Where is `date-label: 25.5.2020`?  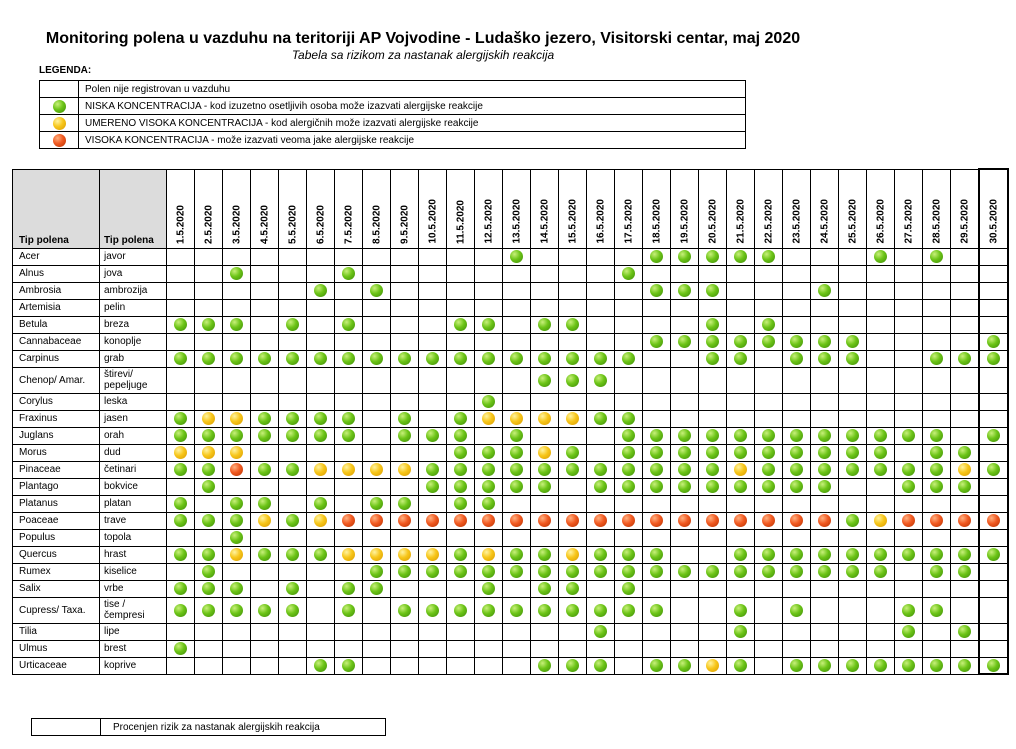 date-label: 25.5.2020 is located at coordinates (852, 221).